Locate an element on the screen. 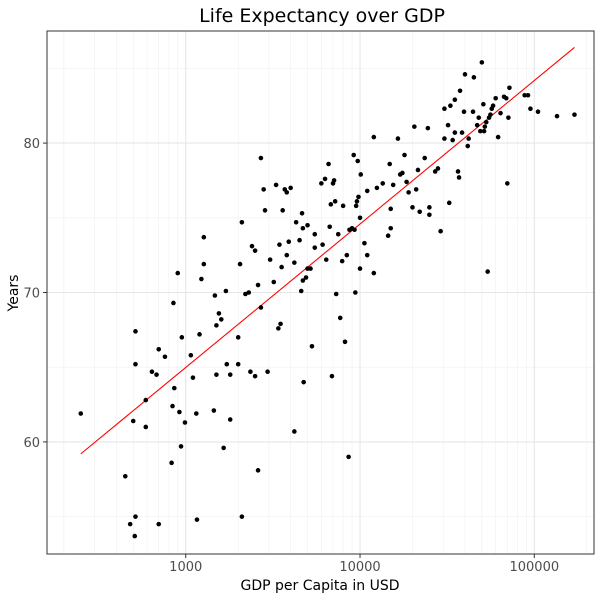  x-tick-label: 10000 is located at coordinates (359, 567).